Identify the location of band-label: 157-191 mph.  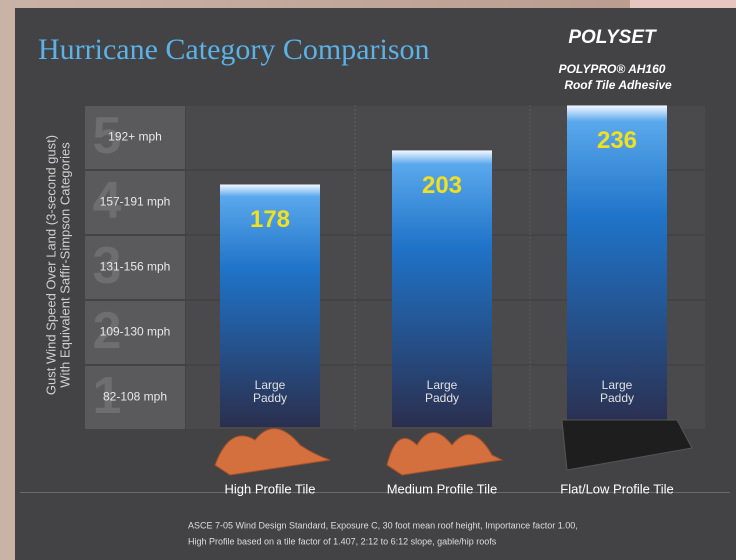
(135, 202).